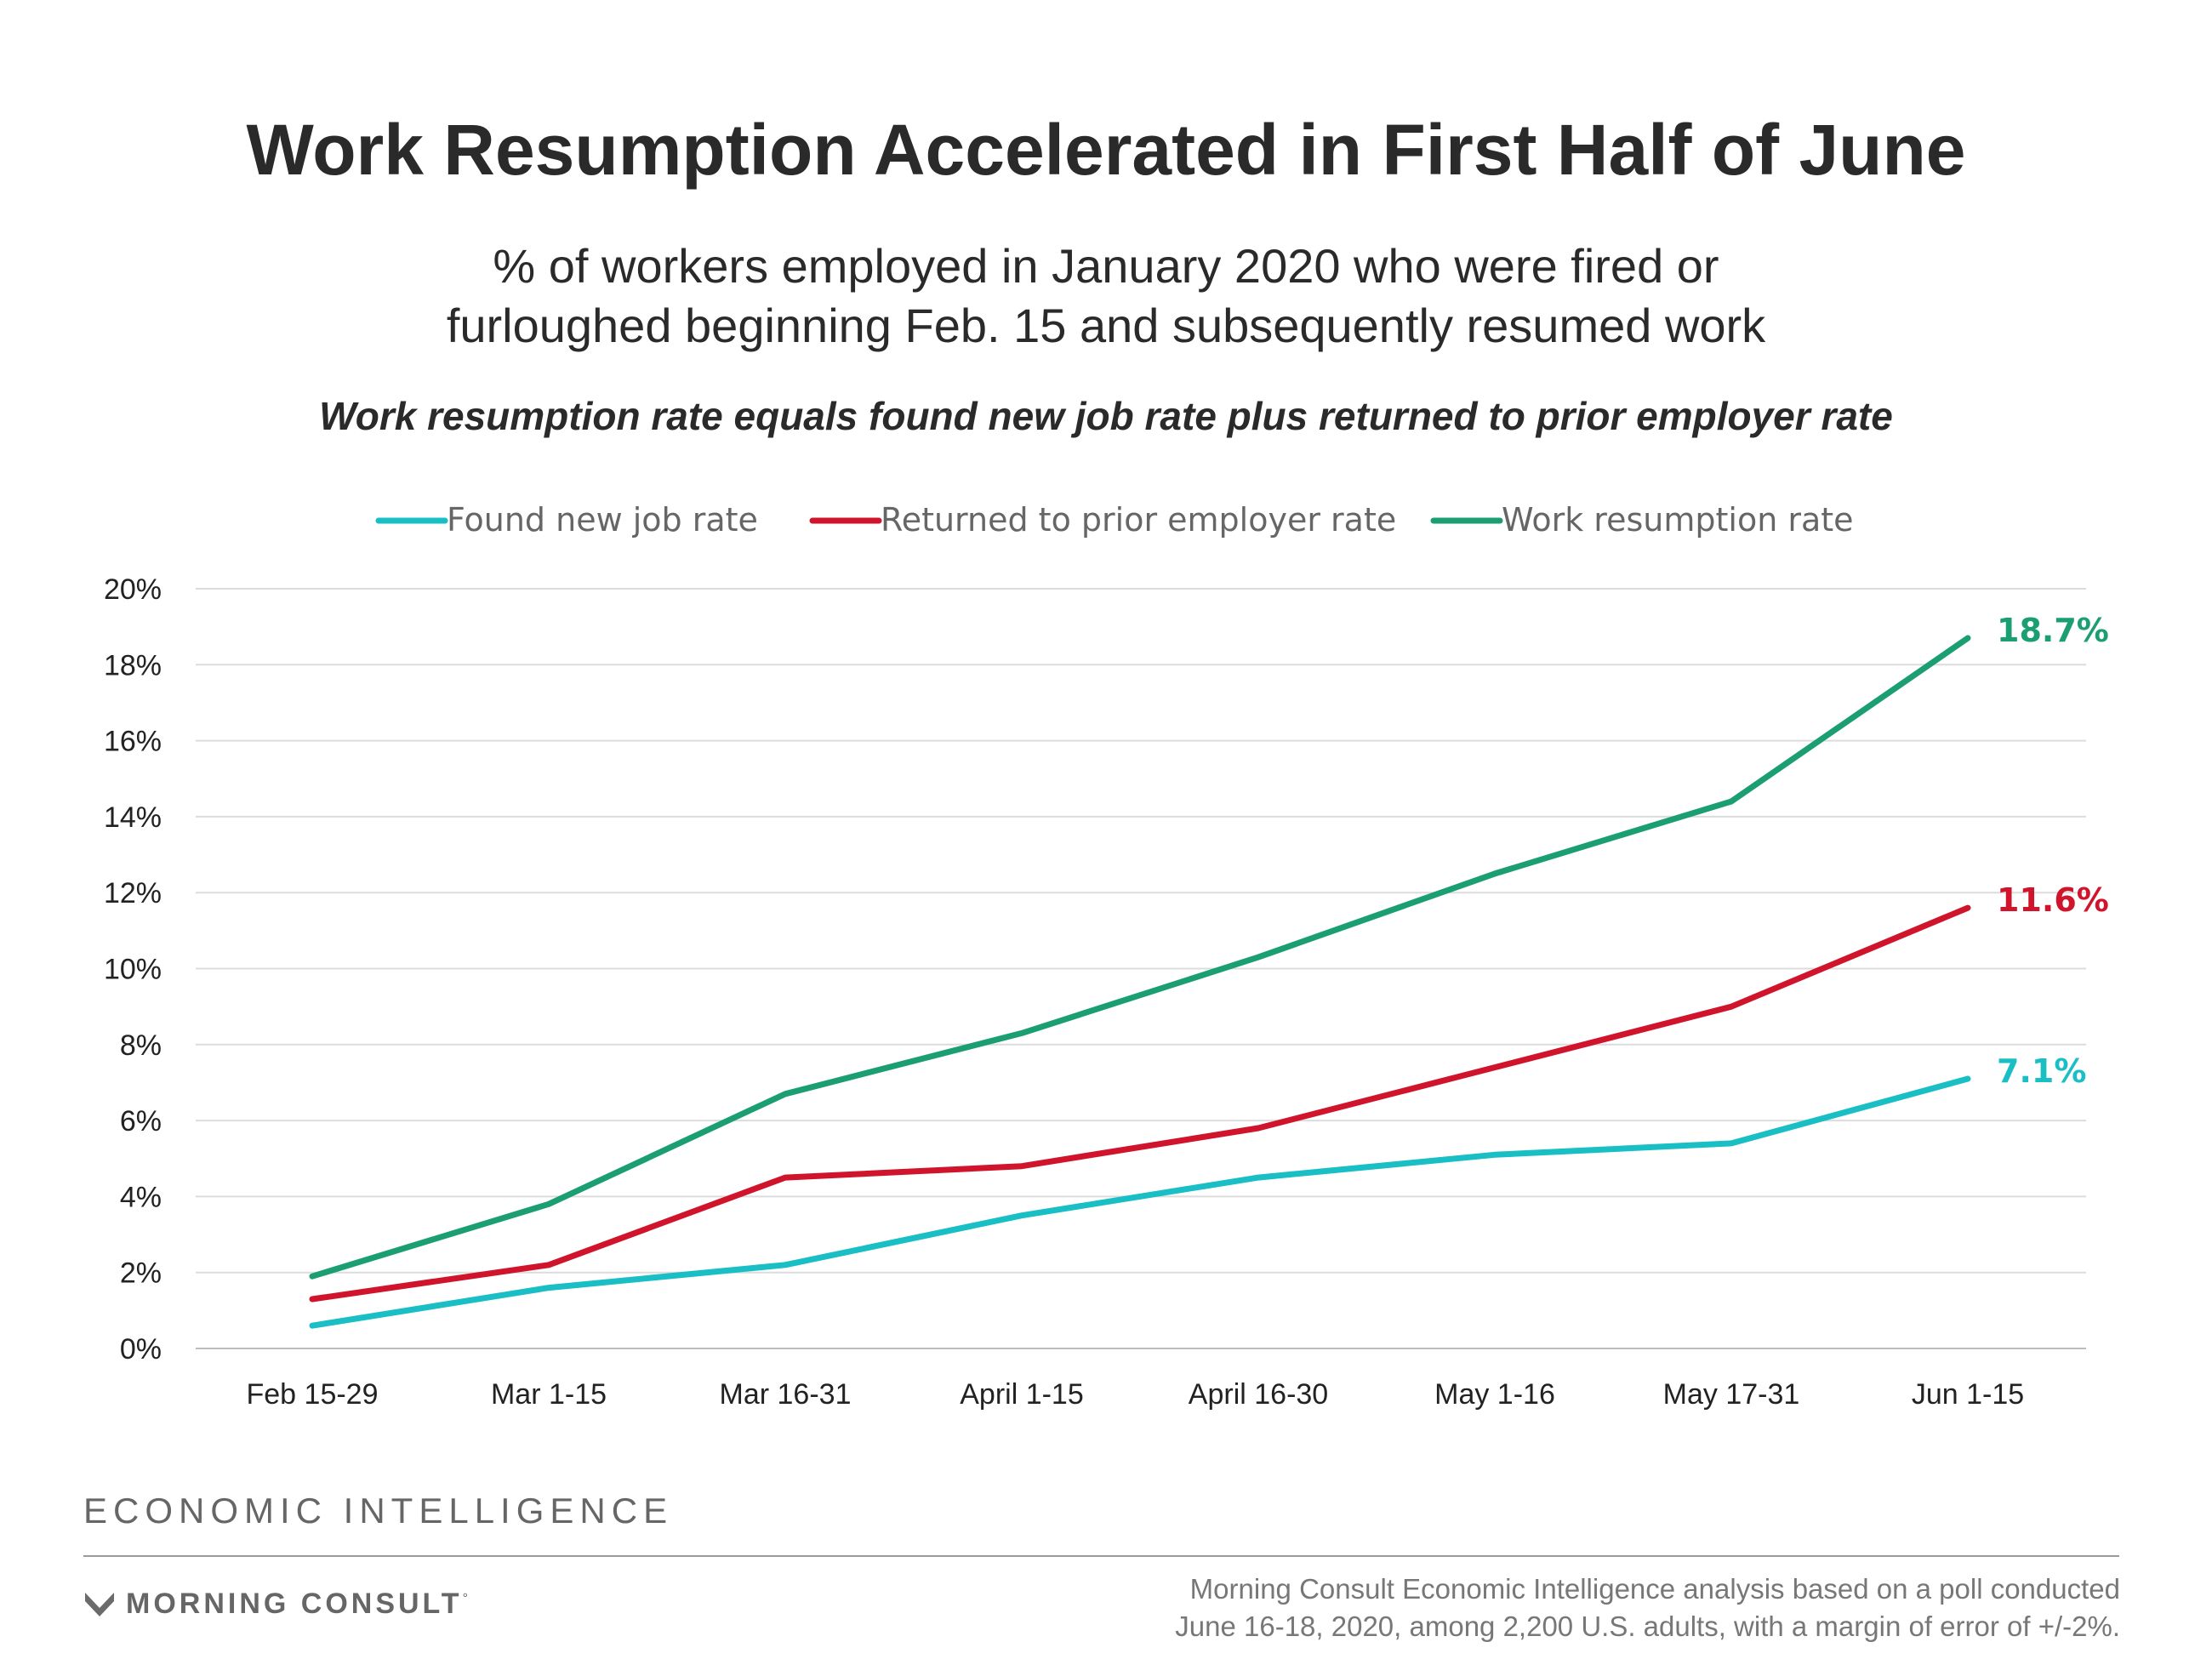  What do you see at coordinates (141, 1197) in the screenshot?
I see `y-tick-label: 4%` at bounding box center [141, 1197].